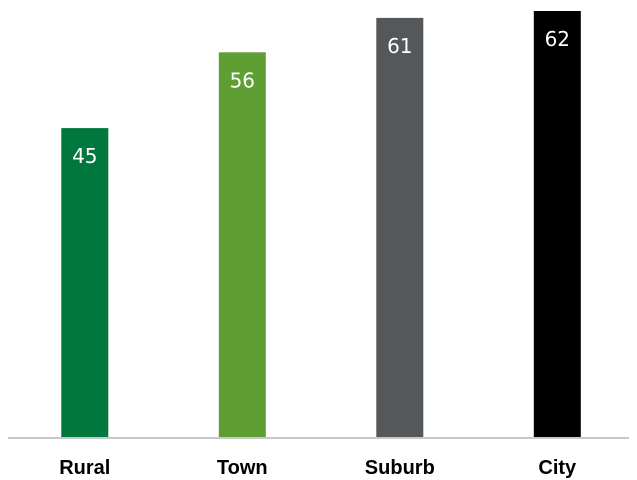  What do you see at coordinates (318, 468) in the screenshot?
I see `x-tick-labels: Rural Town Suburb City` at bounding box center [318, 468].